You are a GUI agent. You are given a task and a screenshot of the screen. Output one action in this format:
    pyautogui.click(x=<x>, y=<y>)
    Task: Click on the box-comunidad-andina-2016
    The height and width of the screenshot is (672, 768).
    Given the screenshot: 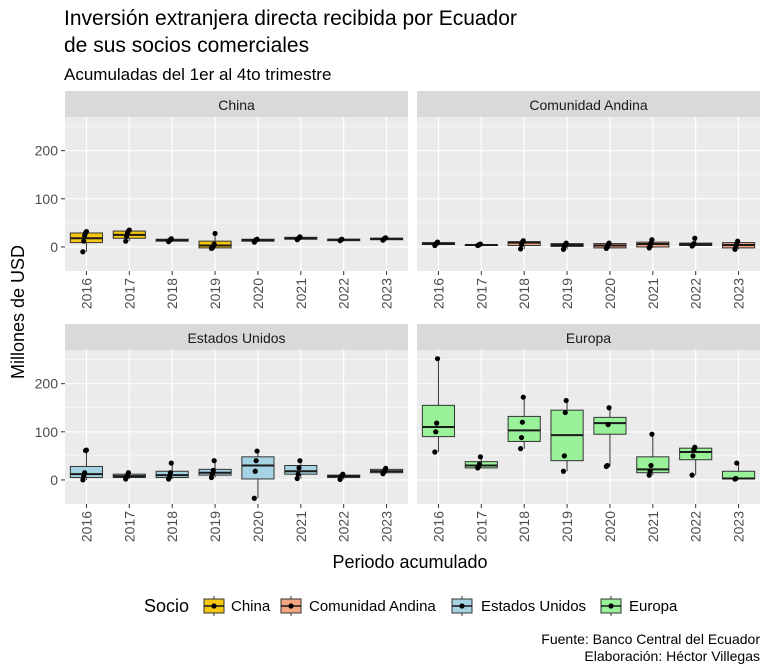 What is the action you would take?
    pyautogui.click(x=438, y=244)
    